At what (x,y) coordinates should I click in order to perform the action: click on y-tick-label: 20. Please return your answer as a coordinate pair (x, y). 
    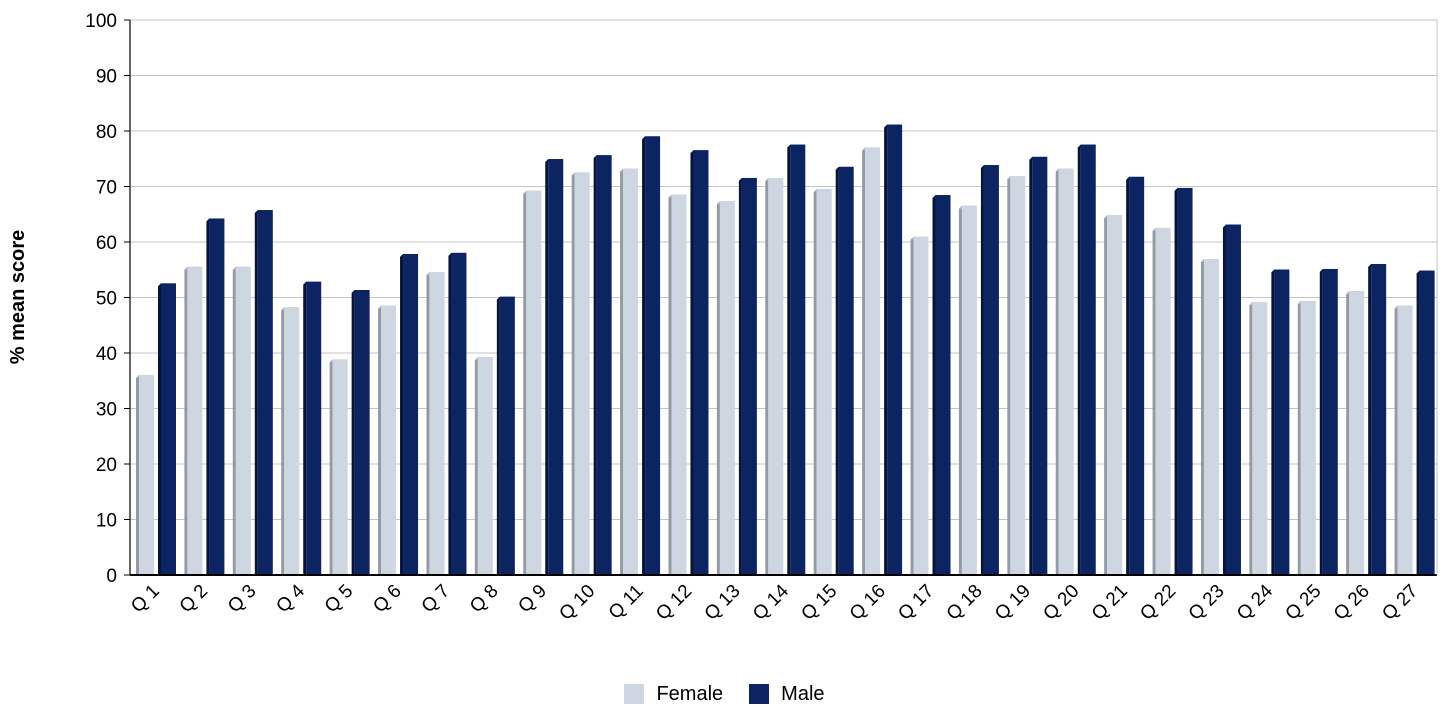
    Looking at the image, I should click on (106, 465).